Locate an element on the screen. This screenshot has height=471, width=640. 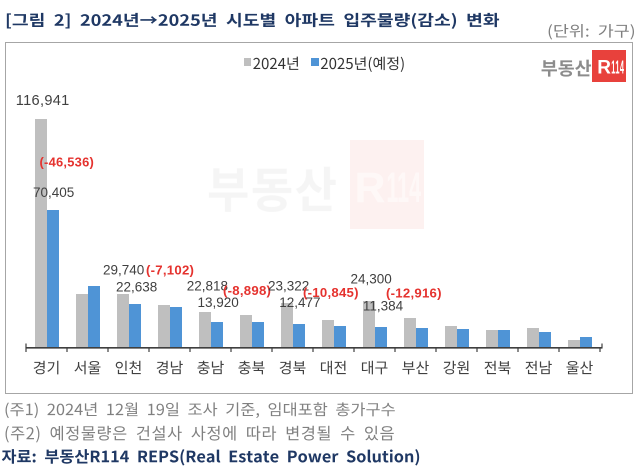
svg-text: 11,384 is located at coordinates (383, 306).